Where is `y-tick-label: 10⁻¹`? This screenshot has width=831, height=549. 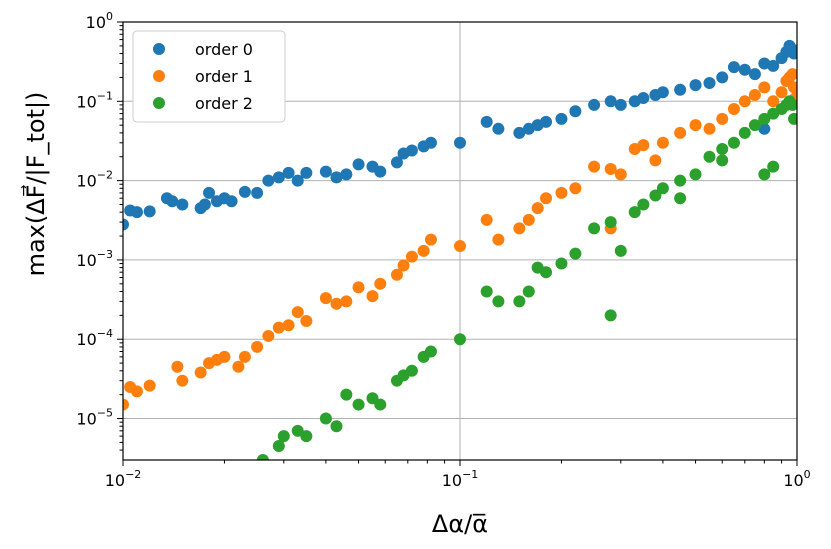 y-tick-label: 10⁻¹ is located at coordinates (94, 100).